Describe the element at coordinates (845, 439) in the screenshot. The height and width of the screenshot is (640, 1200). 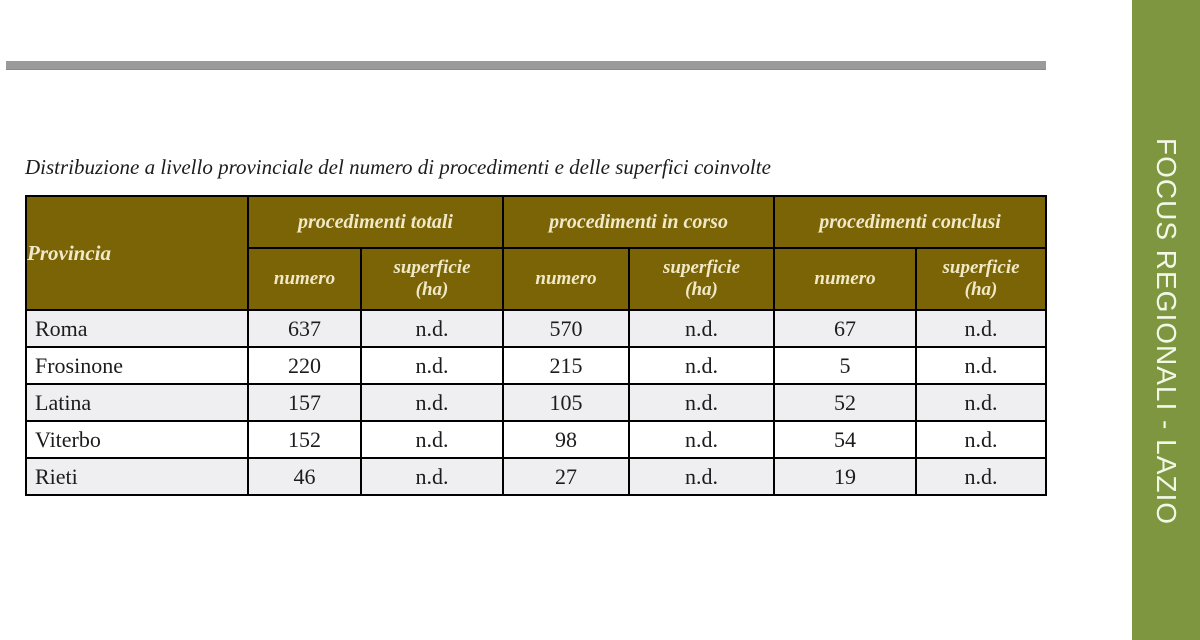
I see `cell-value: 54` at that location.